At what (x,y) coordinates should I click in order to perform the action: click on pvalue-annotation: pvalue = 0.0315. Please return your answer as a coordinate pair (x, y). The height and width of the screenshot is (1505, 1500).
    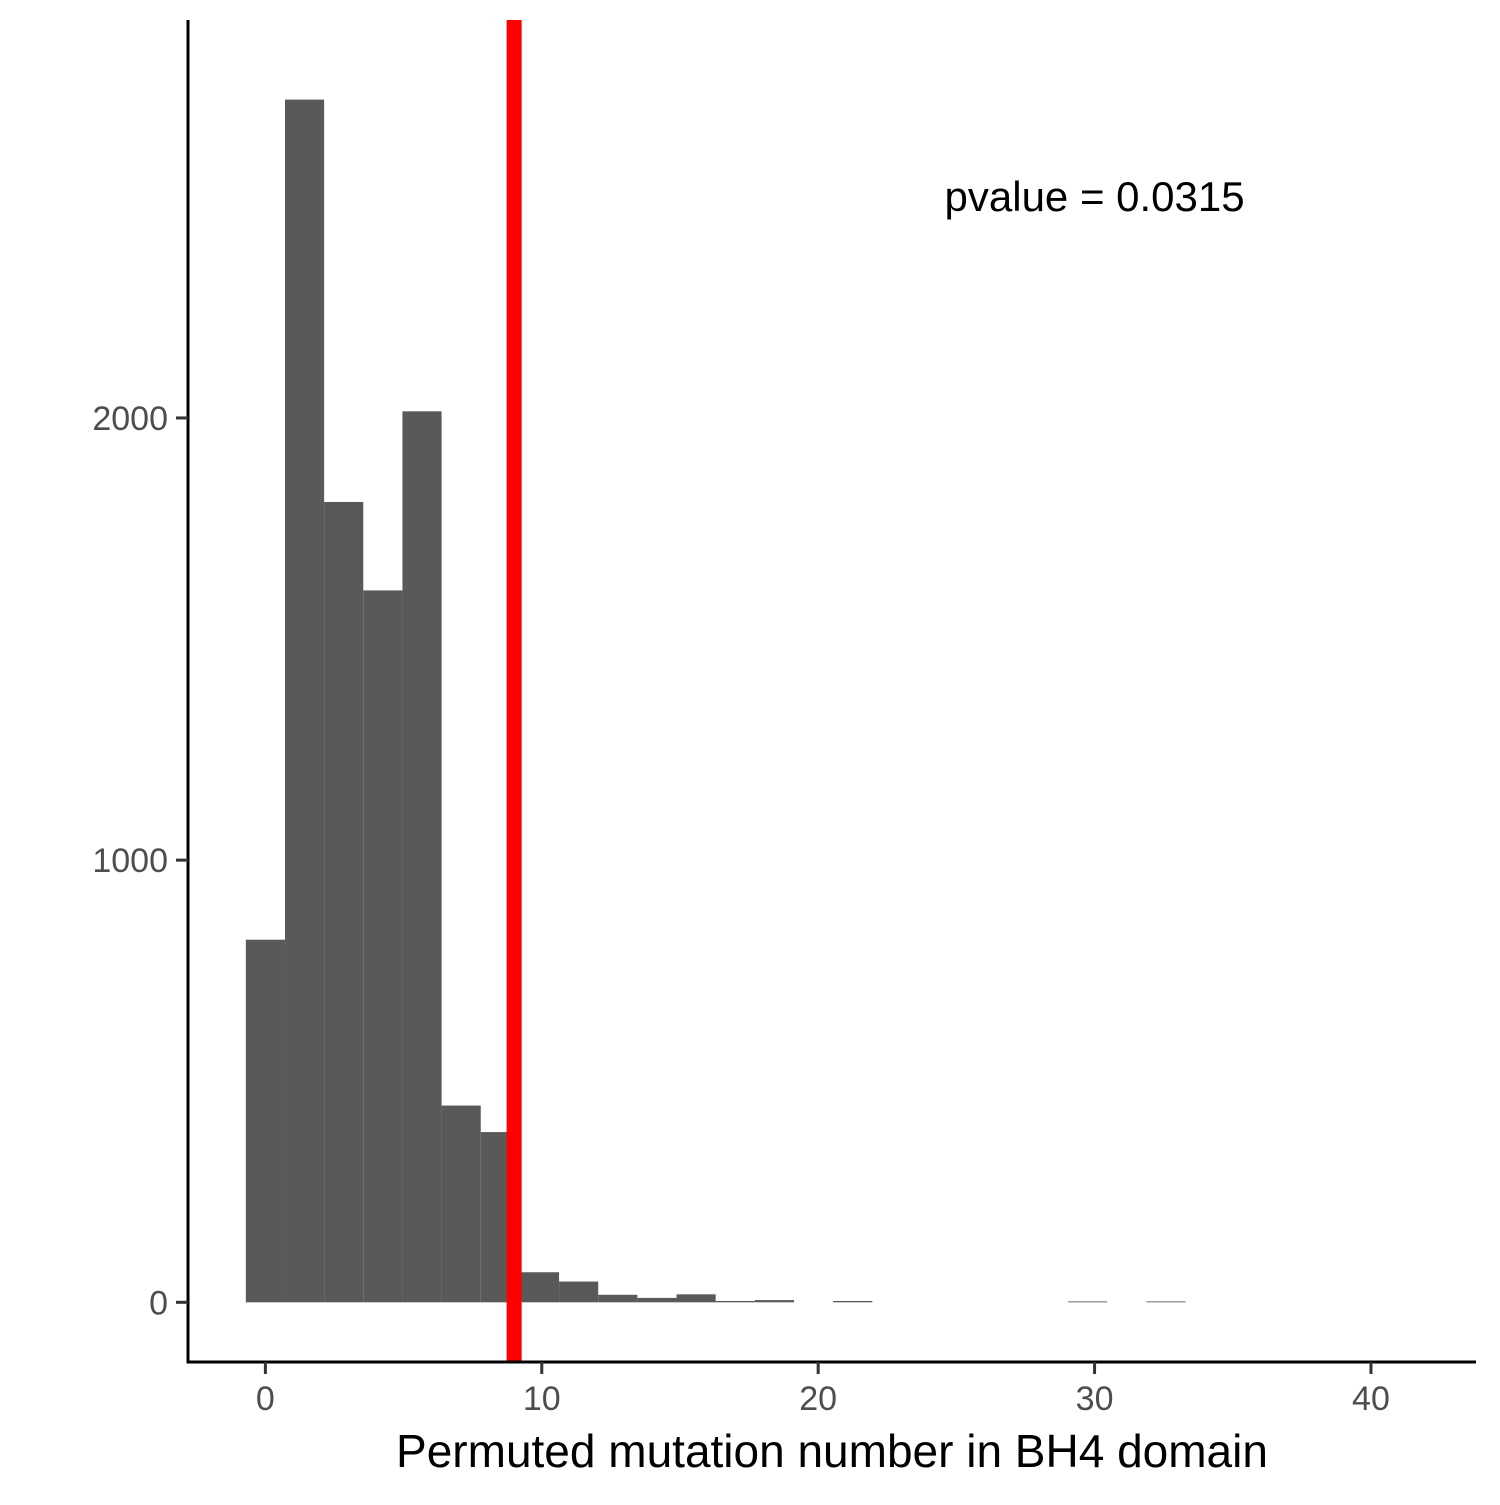
    Looking at the image, I should click on (1095, 196).